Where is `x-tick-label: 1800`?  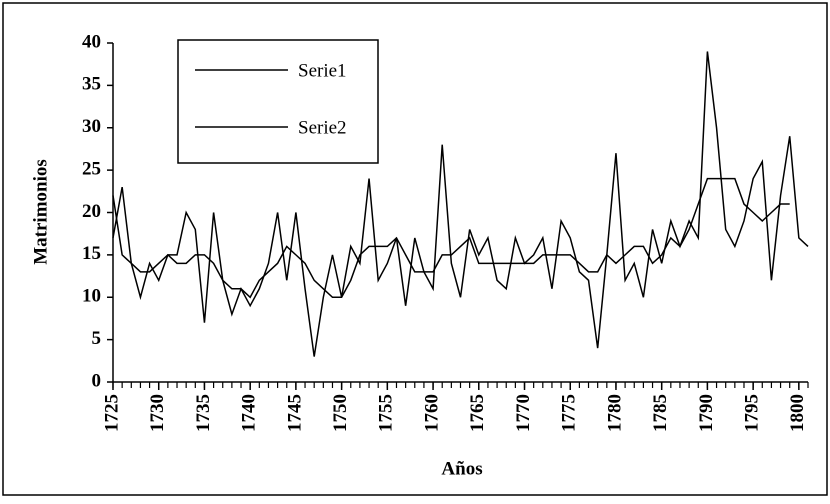
x-tick-label: 1800 is located at coordinates (797, 413).